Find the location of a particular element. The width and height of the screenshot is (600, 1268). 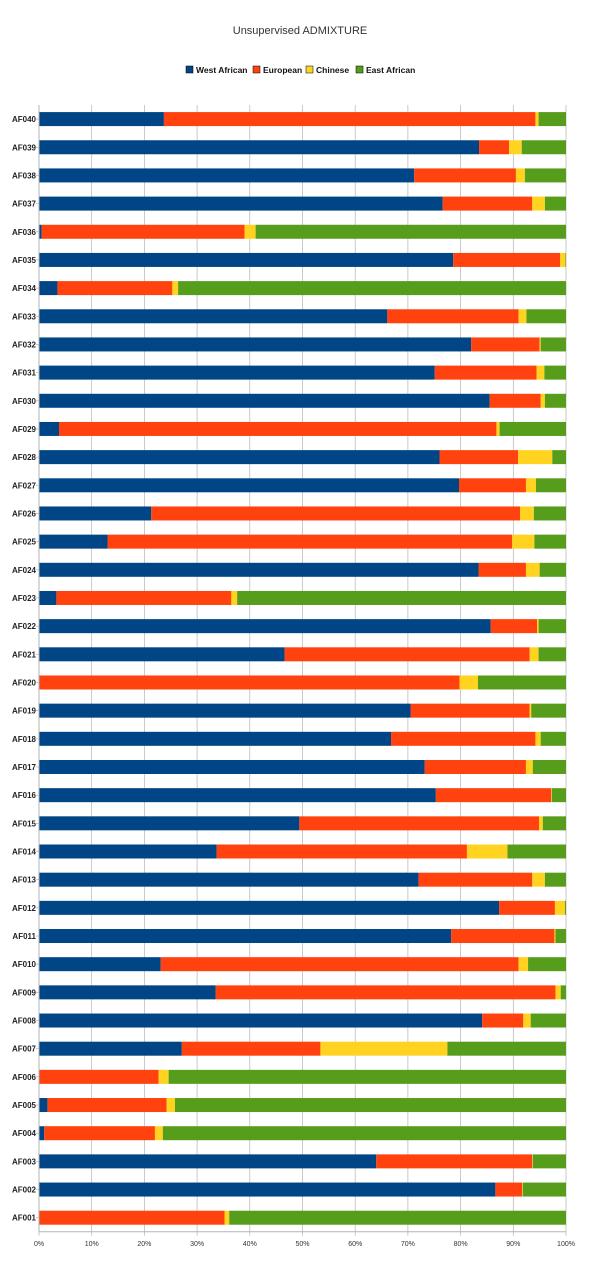

bar-group-af018 is located at coordinates (302, 738).